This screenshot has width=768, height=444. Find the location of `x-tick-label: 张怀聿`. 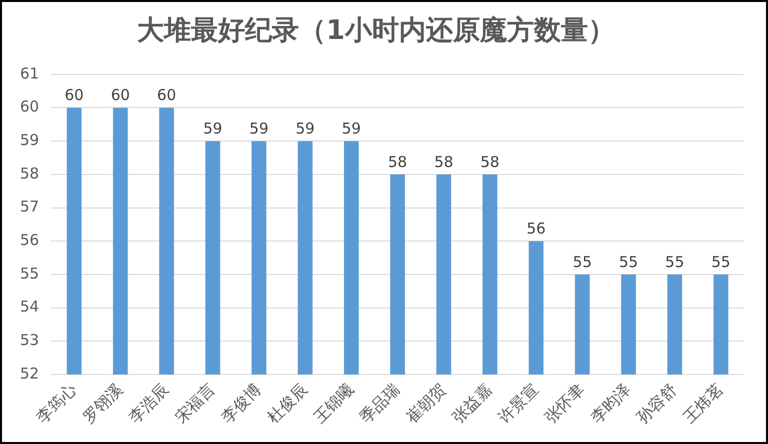

x-tick-label: 张怀聿 is located at coordinates (564, 403).